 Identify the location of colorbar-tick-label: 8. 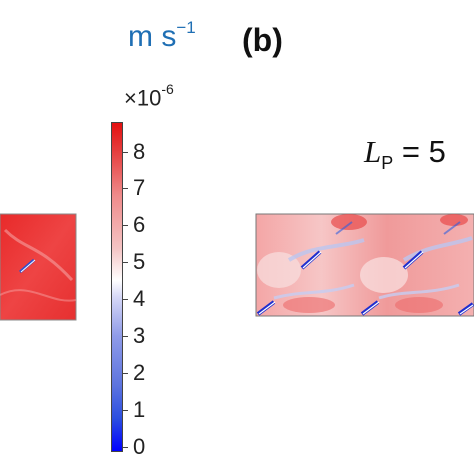
(139, 151).